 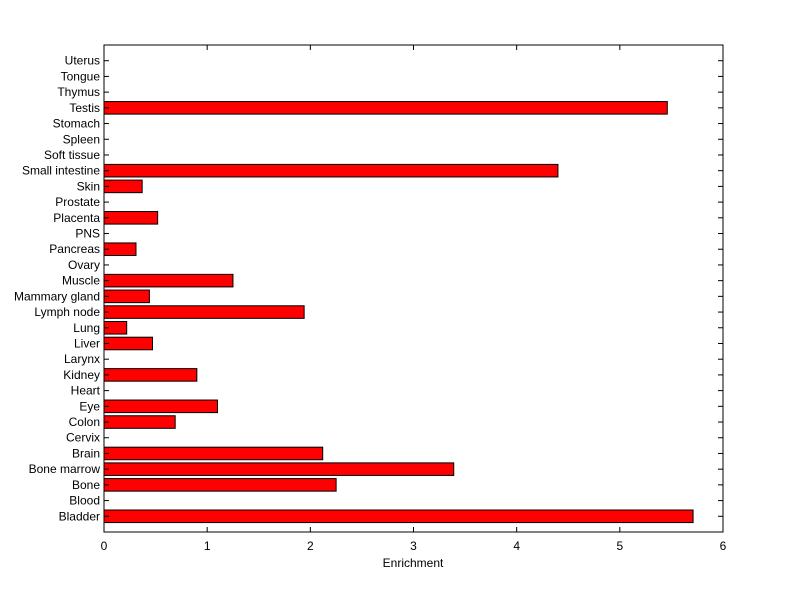 What do you see at coordinates (82, 61) in the screenshot?
I see `y-tick-label: Uterus` at bounding box center [82, 61].